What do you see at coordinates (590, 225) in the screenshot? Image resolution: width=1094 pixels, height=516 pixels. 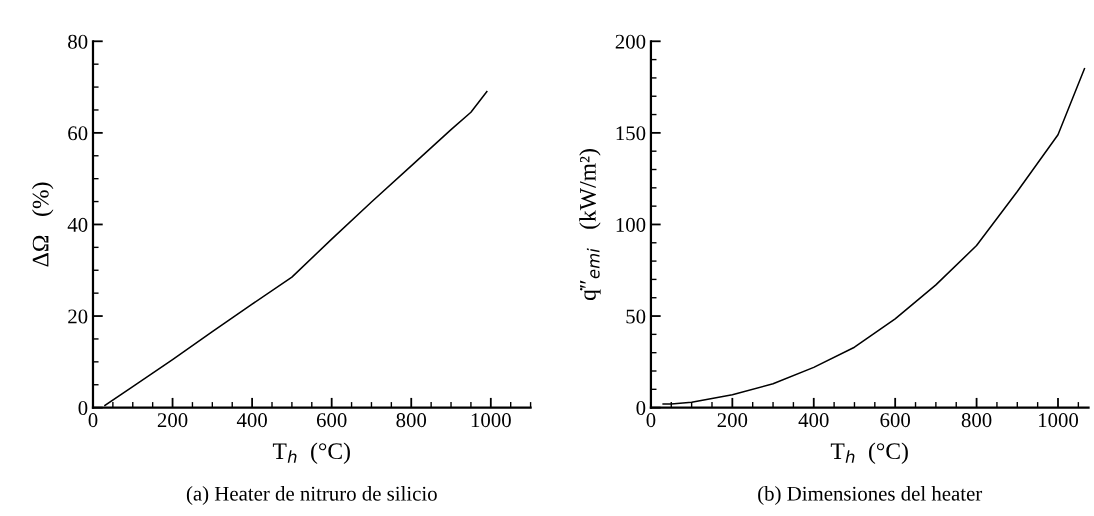 I see `y-axis-title: q̇″$_{emi}$ (kW/m²)` at bounding box center [590, 225].